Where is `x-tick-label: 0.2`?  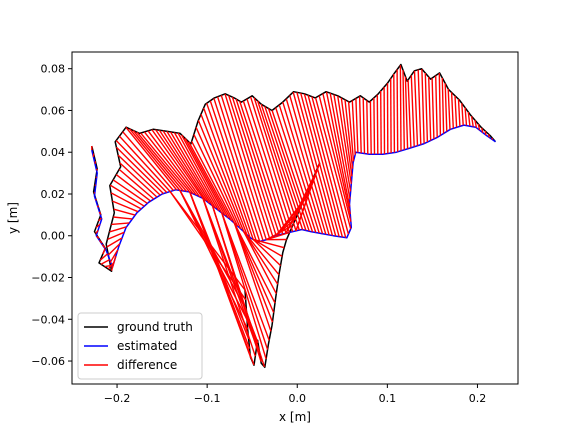 x-tick-label: 0.2 is located at coordinates (478, 398).